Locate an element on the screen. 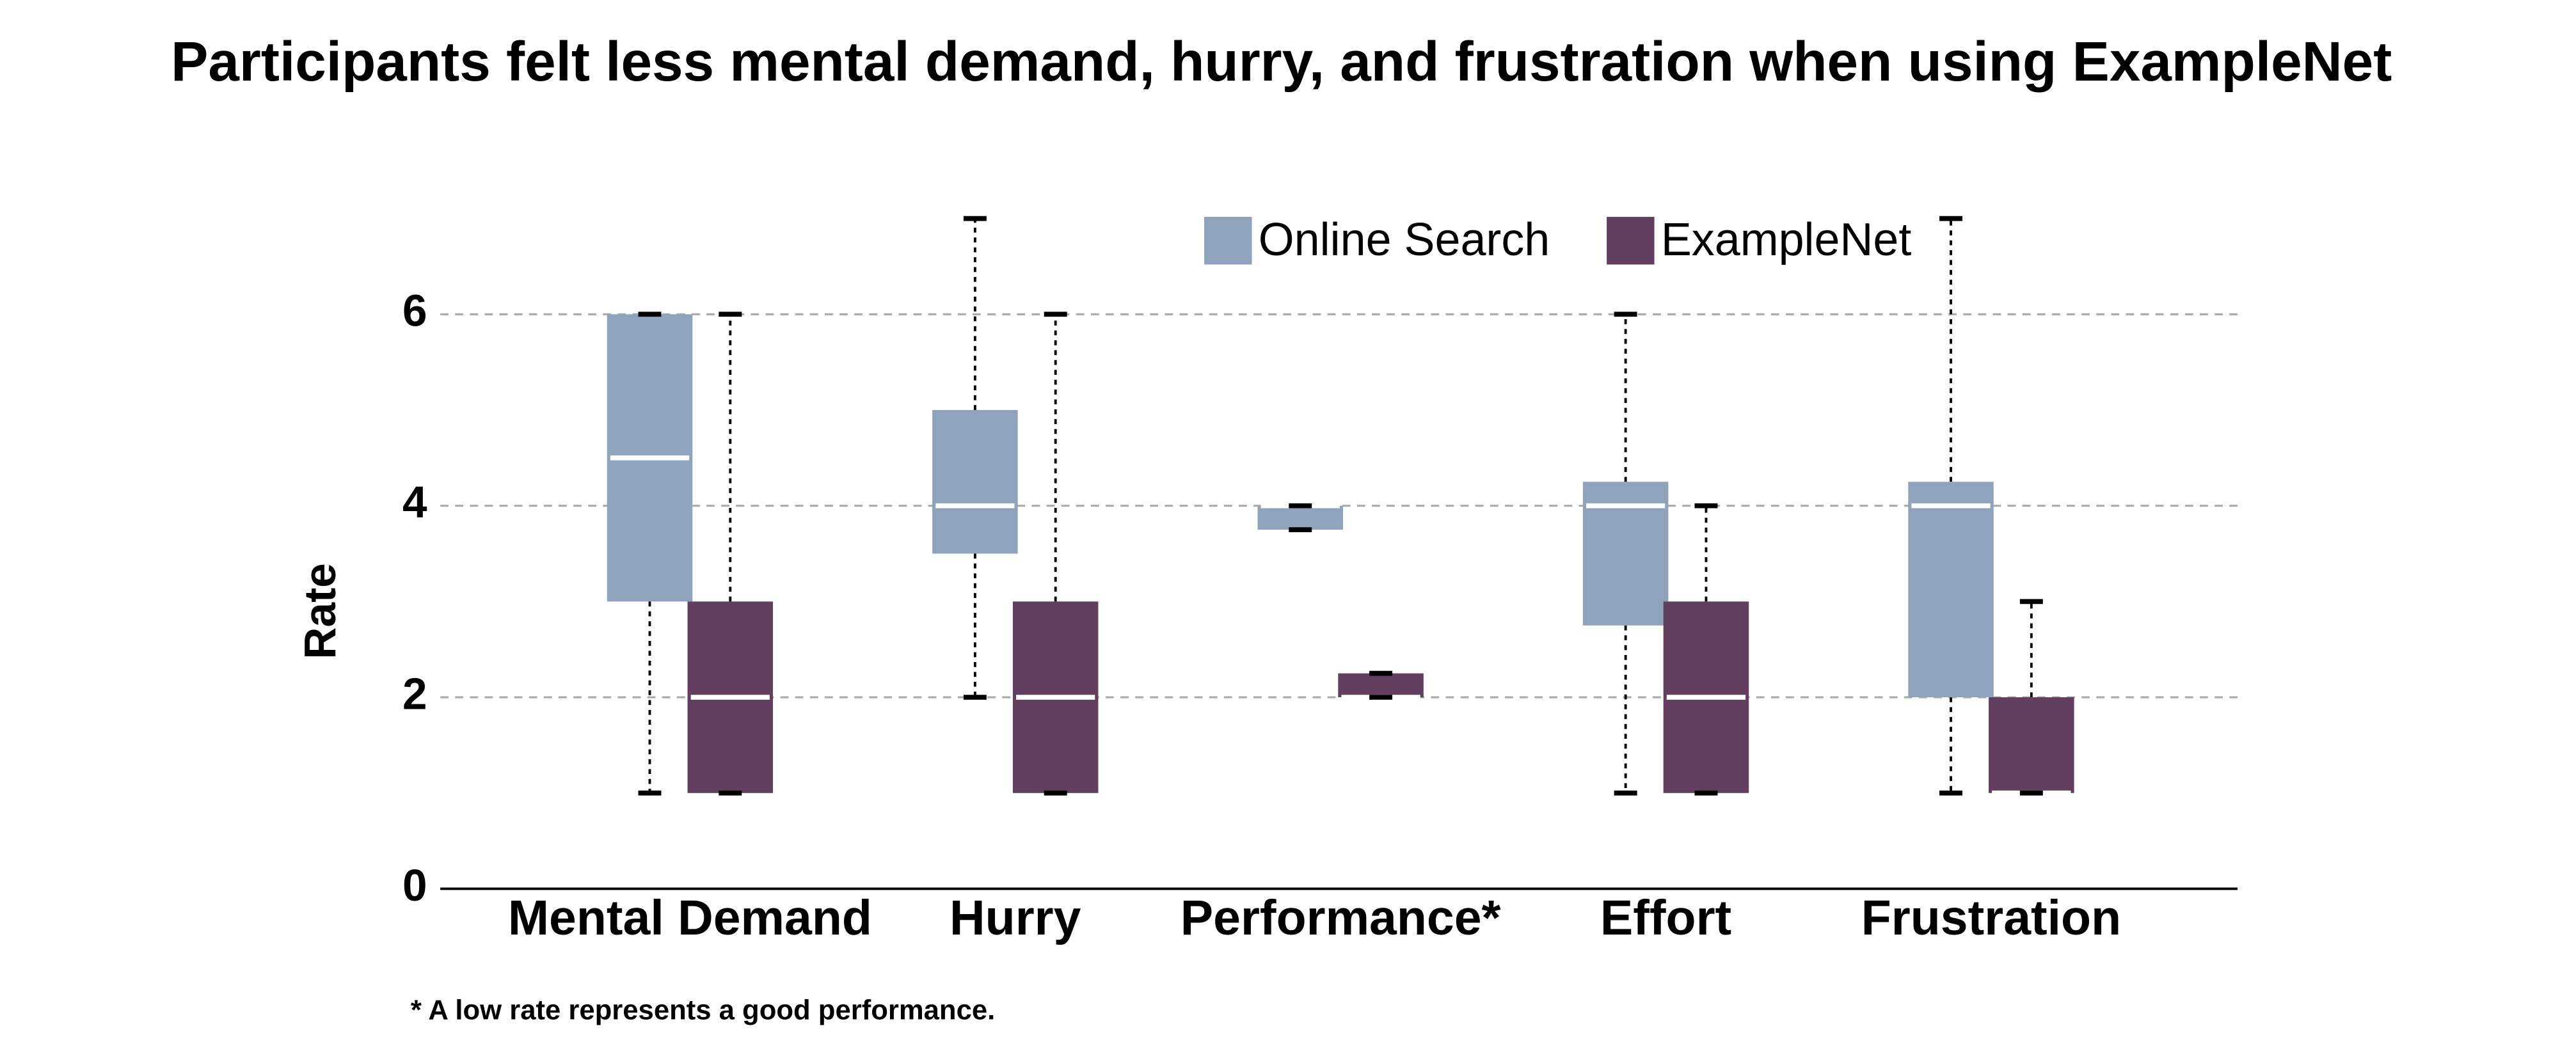 The image size is (2576, 1058). x-tick-label: Hurry is located at coordinates (1016, 917).